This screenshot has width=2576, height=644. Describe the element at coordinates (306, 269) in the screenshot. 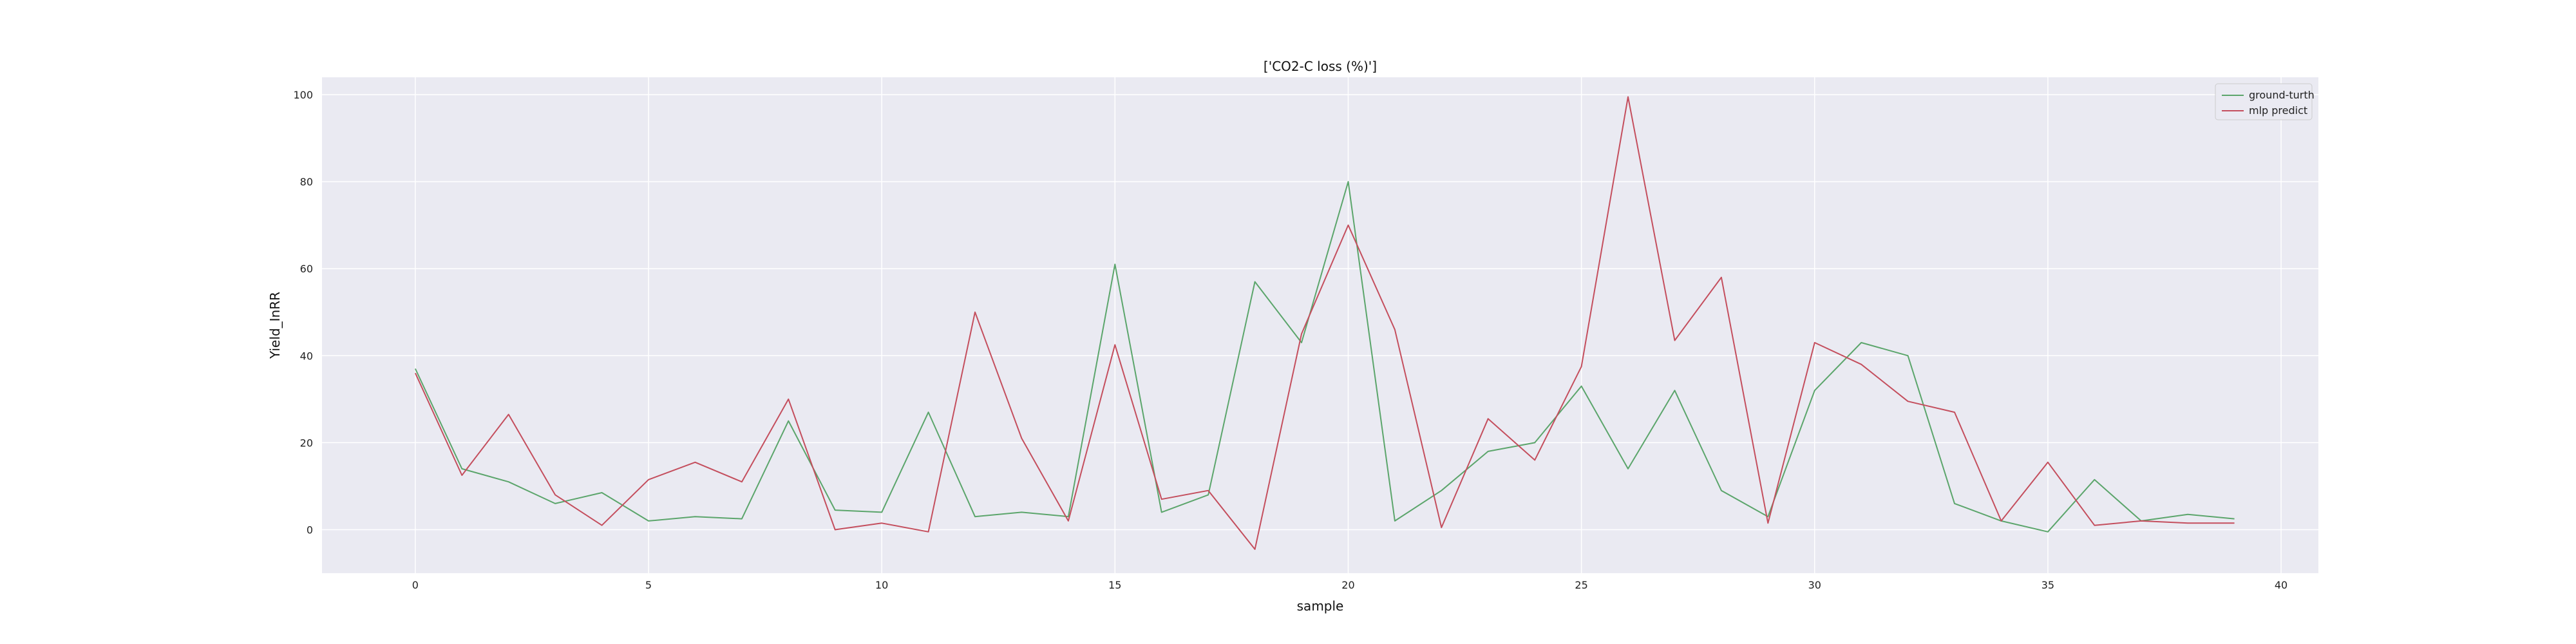

I see `y-tick-label: 60` at that location.